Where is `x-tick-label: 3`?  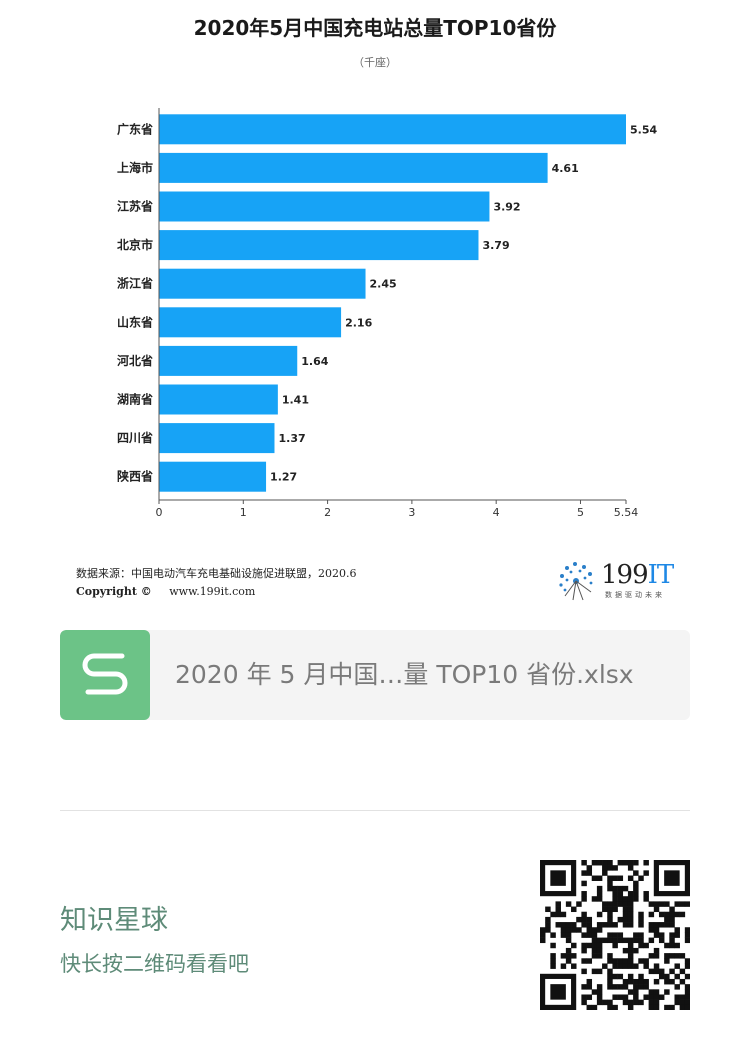 x-tick-label: 3 is located at coordinates (411, 512).